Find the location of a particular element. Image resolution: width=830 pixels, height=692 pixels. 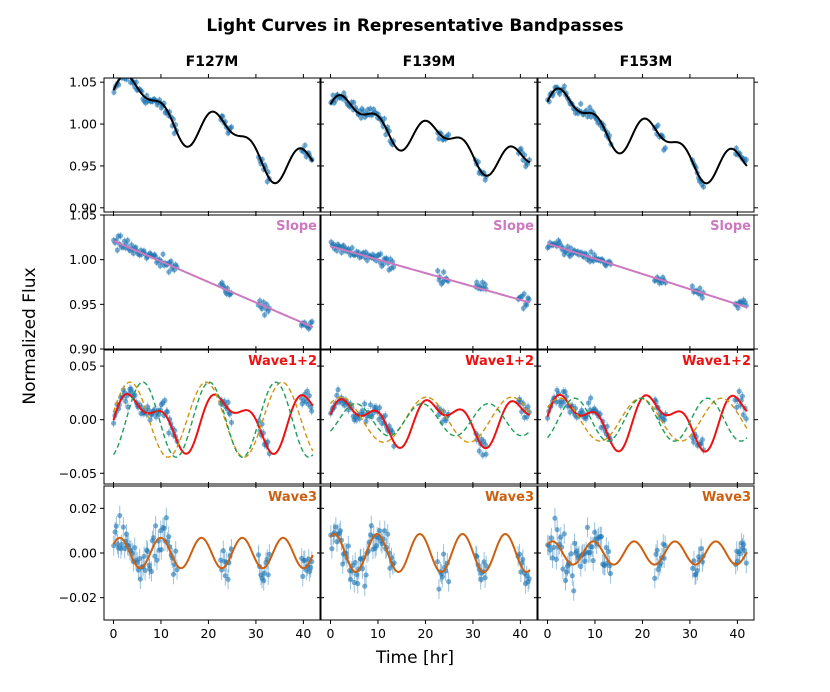

panel-r1-c1: 0.90 0.95 1.00 1.05 is located at coordinates (196, 145).